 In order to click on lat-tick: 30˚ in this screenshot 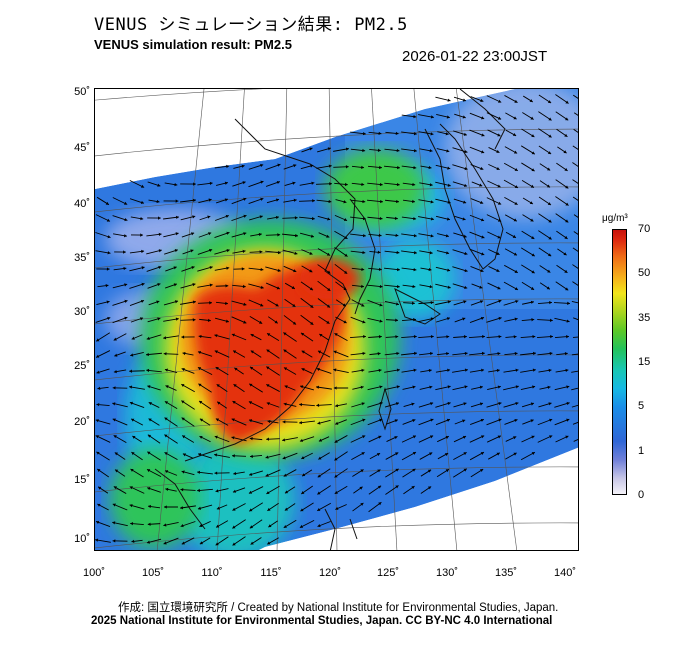, I will do `click(82, 312)`.